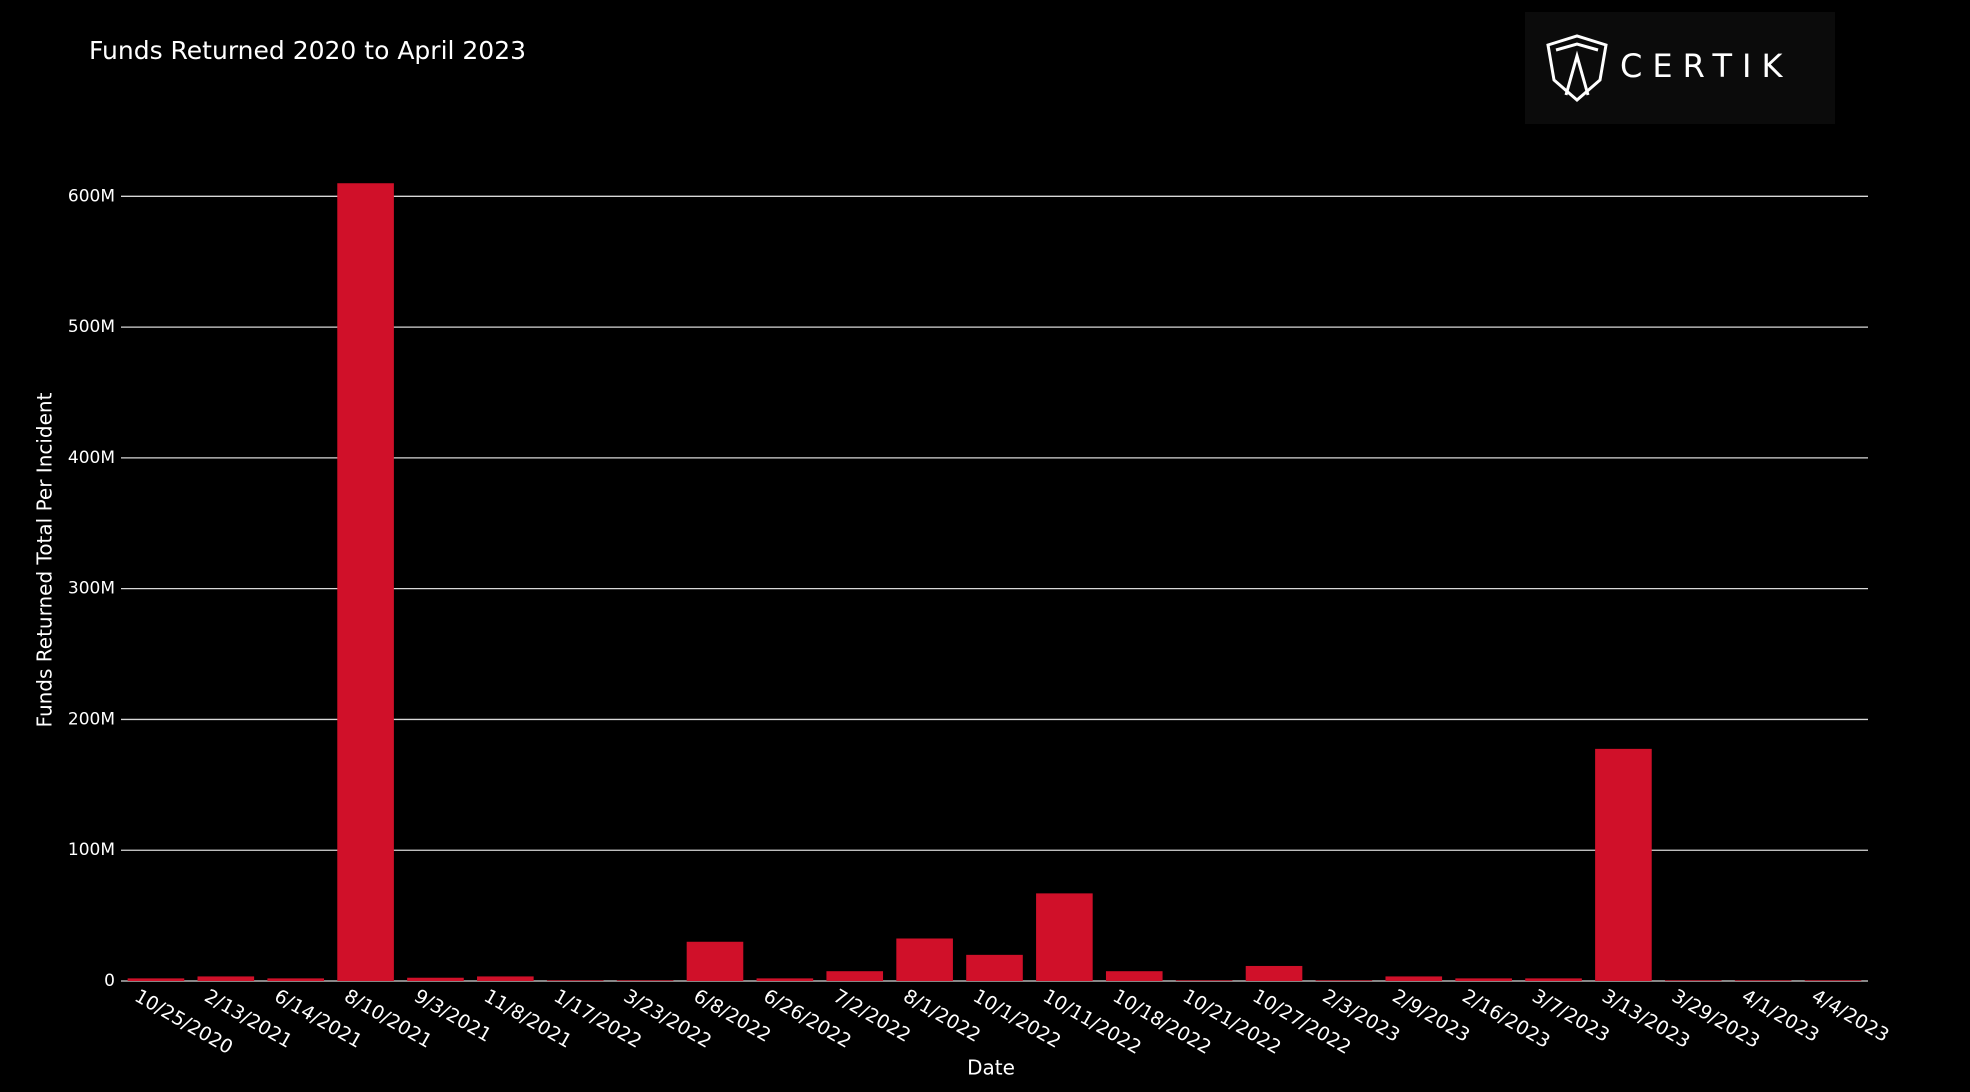 This screenshot has height=1092, width=1970. I want to click on chart-title: Funds Returned 2020 to April 2023, so click(307, 50).